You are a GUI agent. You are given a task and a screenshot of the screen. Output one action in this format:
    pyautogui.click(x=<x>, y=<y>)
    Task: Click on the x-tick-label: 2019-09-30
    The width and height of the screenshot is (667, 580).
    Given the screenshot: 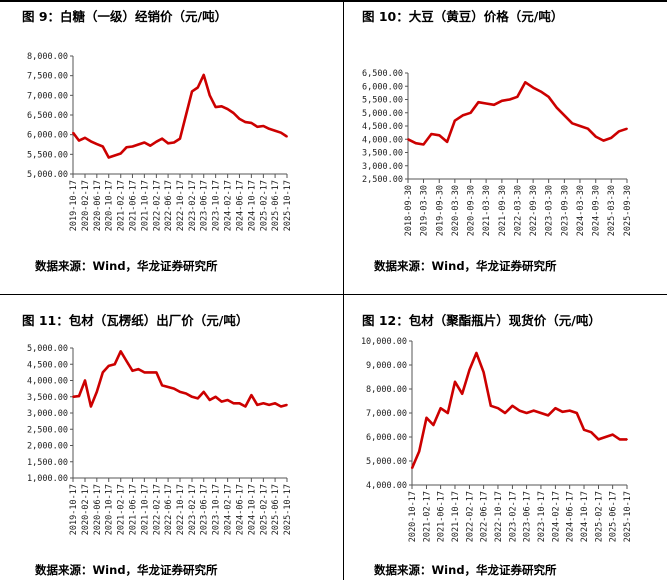 What is the action you would take?
    pyautogui.click(x=440, y=210)
    